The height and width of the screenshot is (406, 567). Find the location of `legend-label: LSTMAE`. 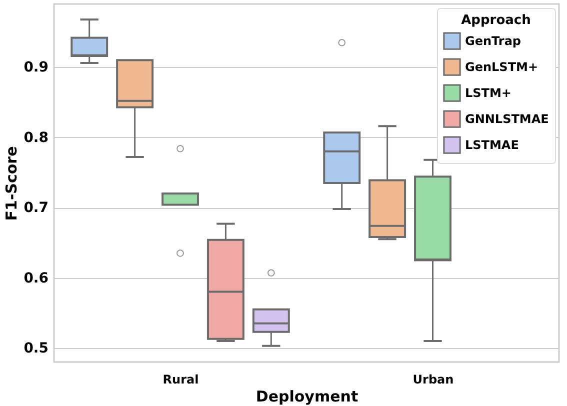

legend-label: LSTMAE is located at coordinates (492, 145).